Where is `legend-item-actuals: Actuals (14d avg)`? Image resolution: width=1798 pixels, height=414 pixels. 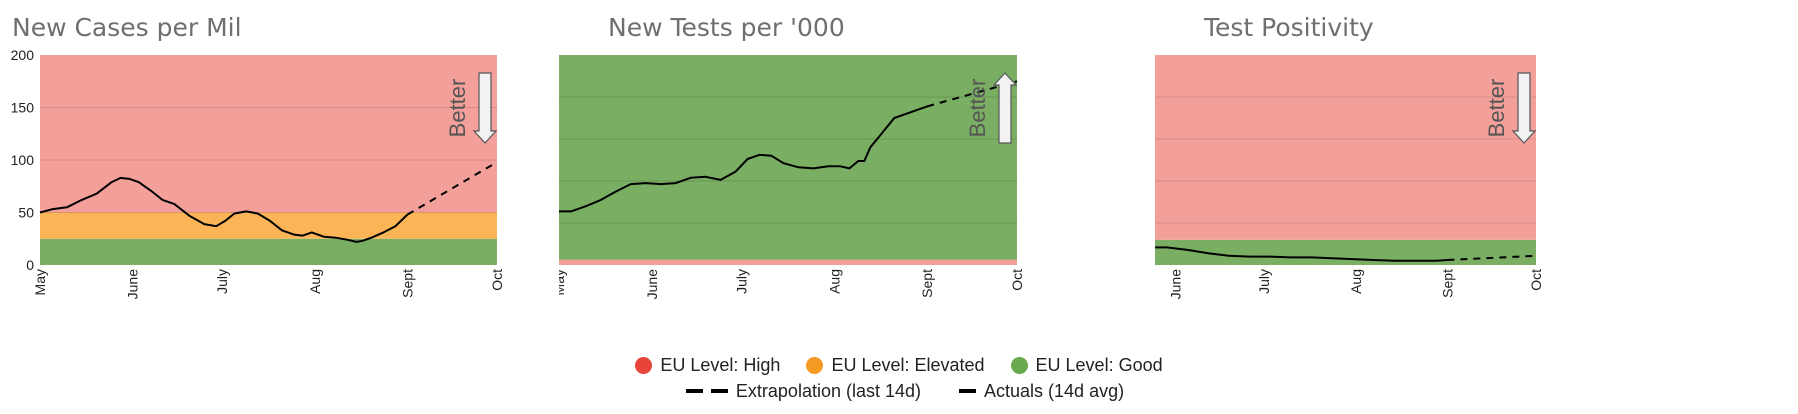 legend-item-actuals: Actuals (14d avg) is located at coordinates (1041, 391).